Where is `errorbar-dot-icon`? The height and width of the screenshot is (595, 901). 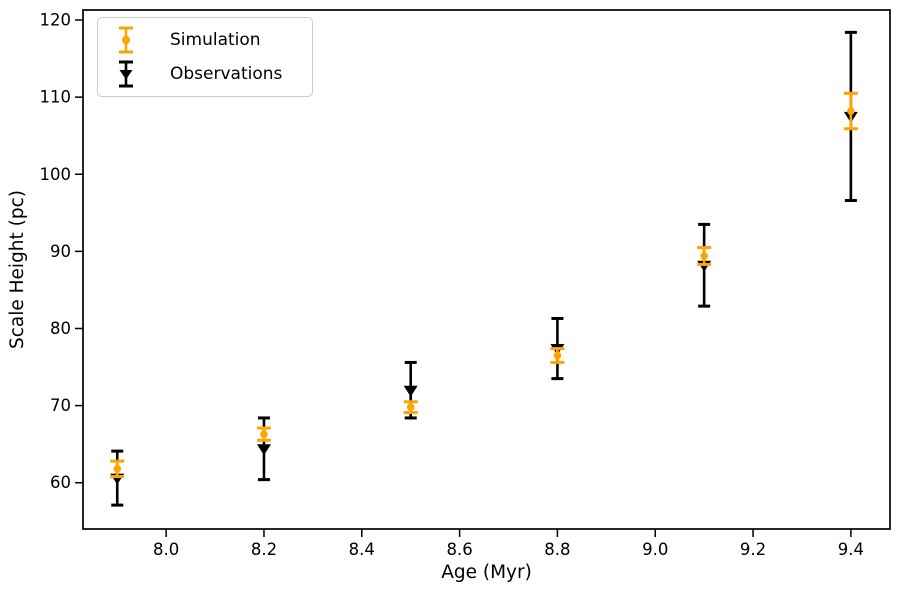
errorbar-dot-icon is located at coordinates (126, 40).